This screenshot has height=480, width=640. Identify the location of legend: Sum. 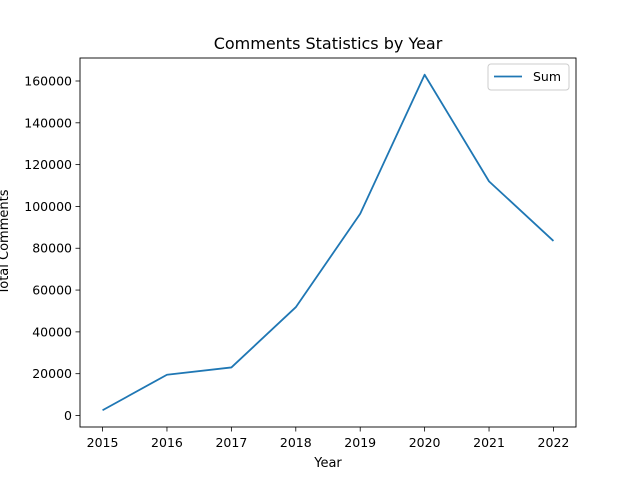
(528, 77).